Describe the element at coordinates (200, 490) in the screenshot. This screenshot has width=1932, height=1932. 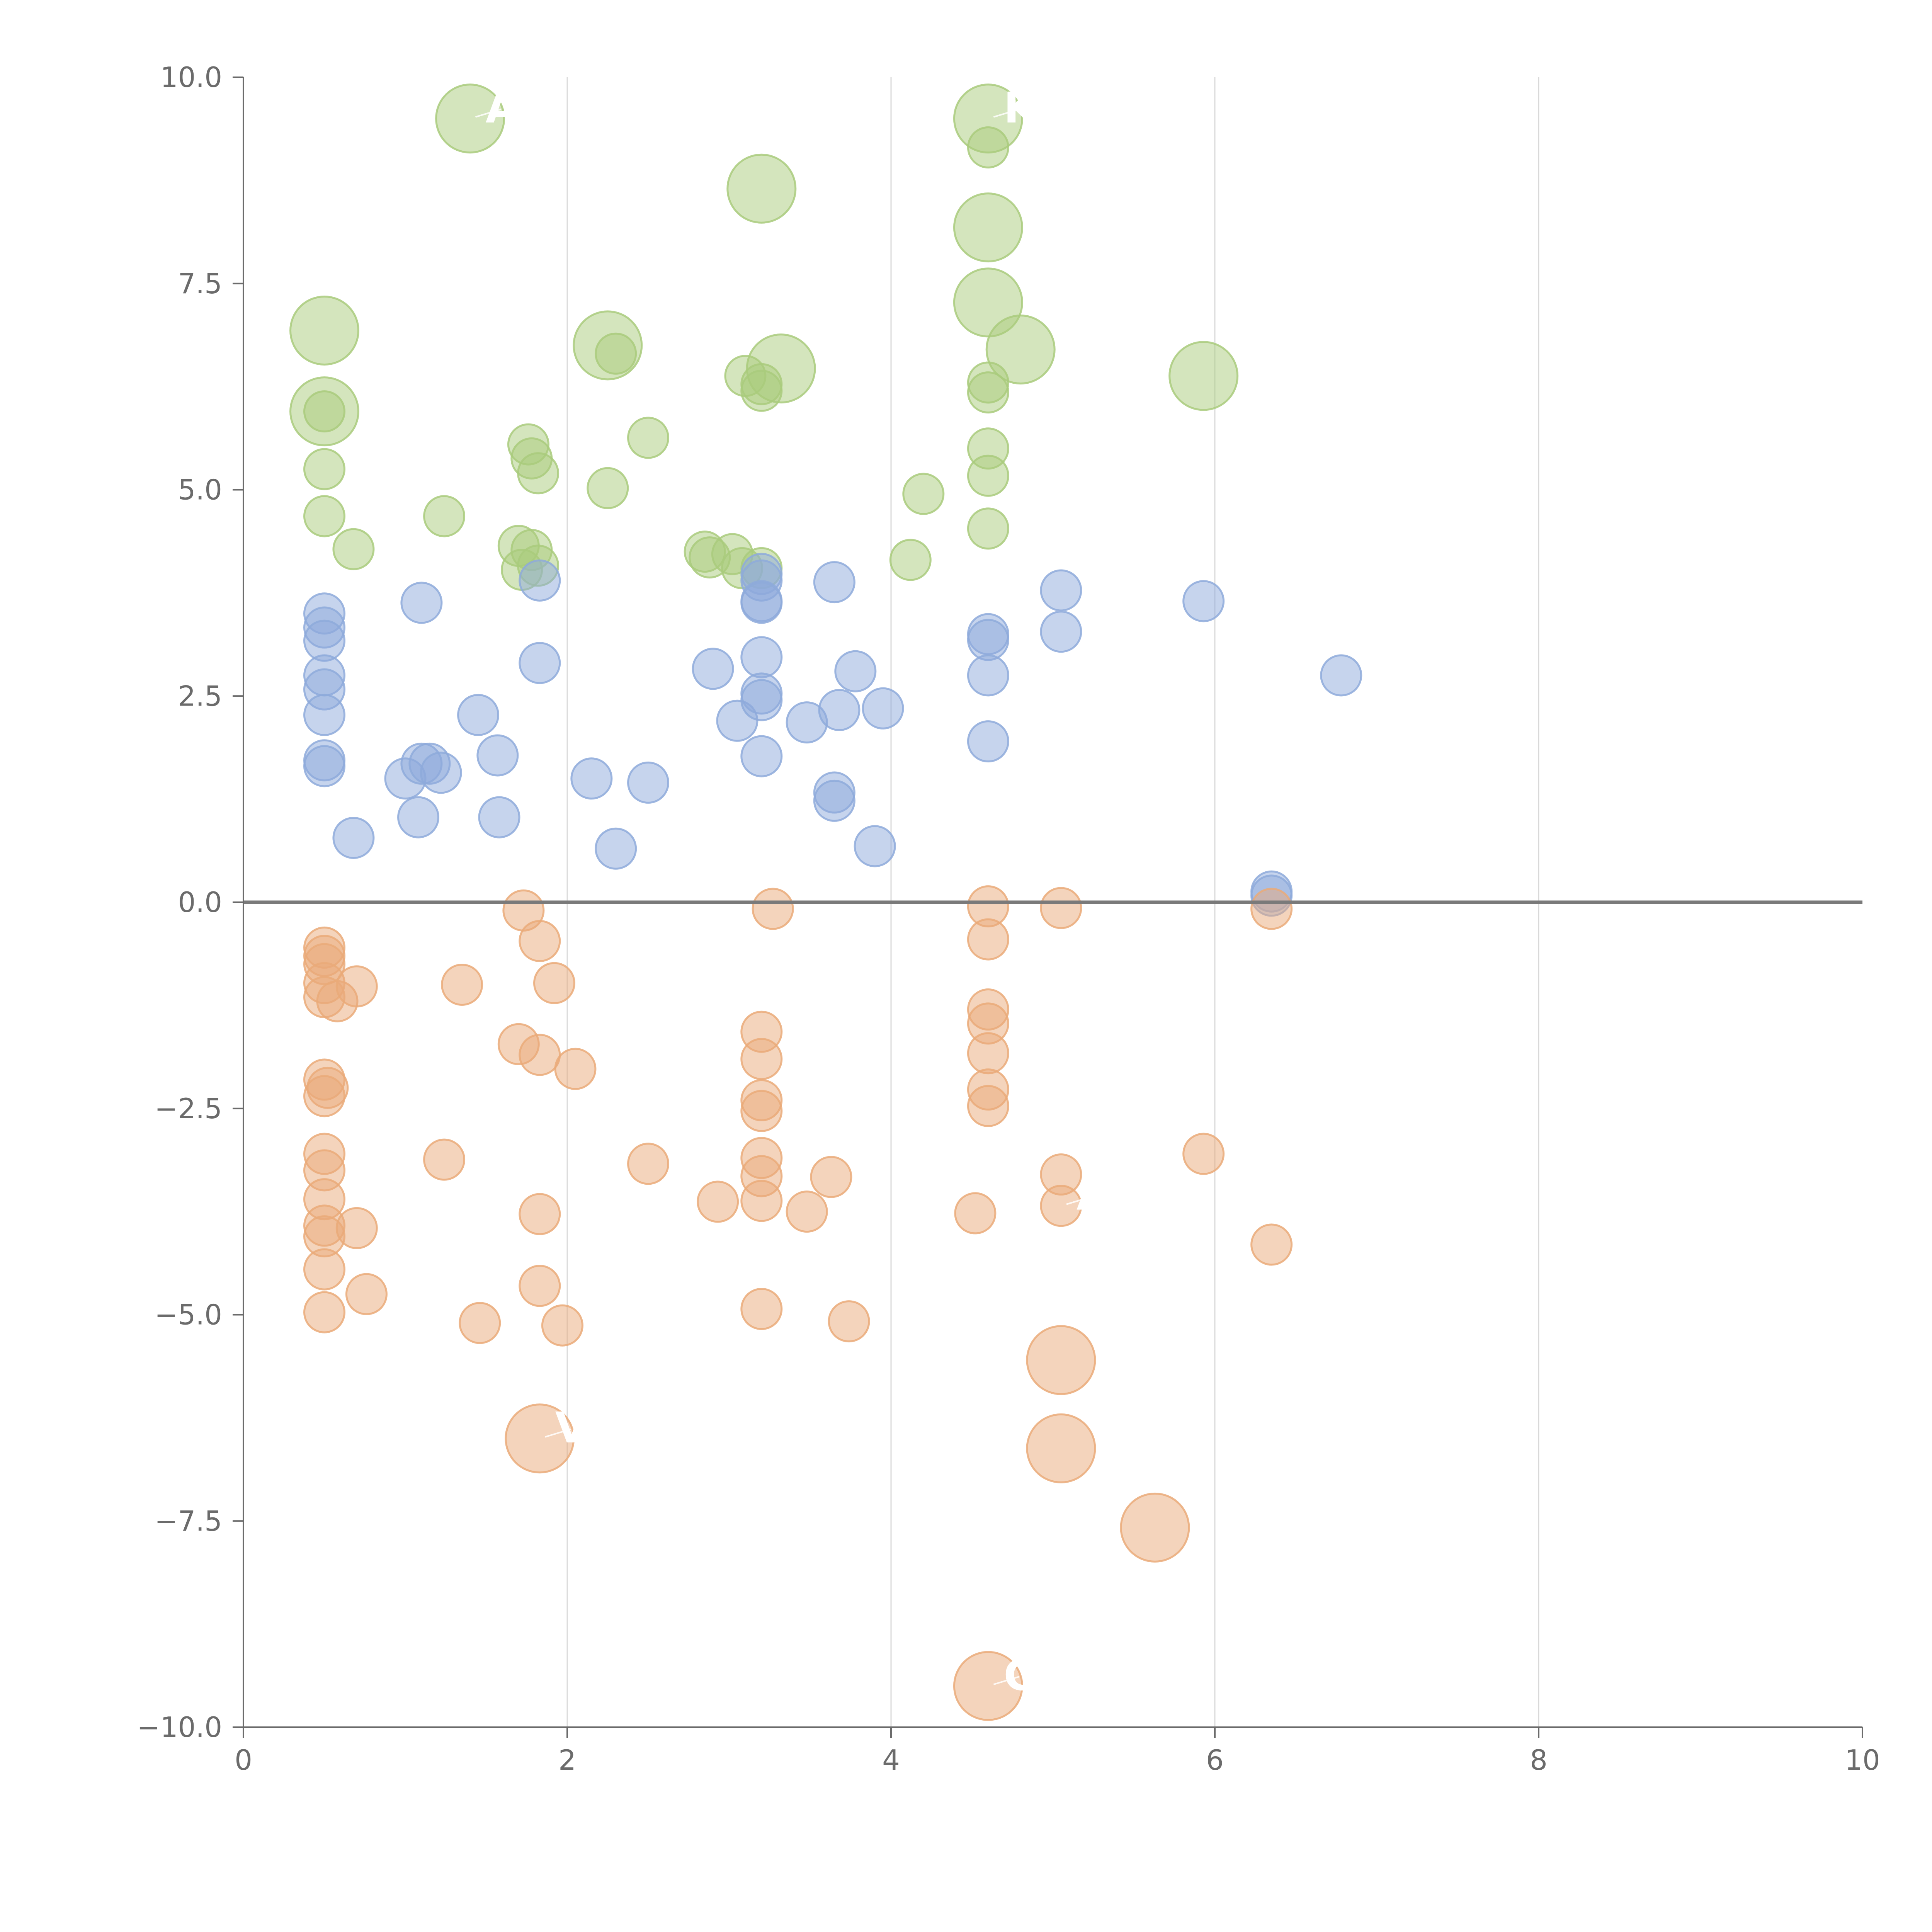
I see `y-tick-label-6: 5.0` at that location.